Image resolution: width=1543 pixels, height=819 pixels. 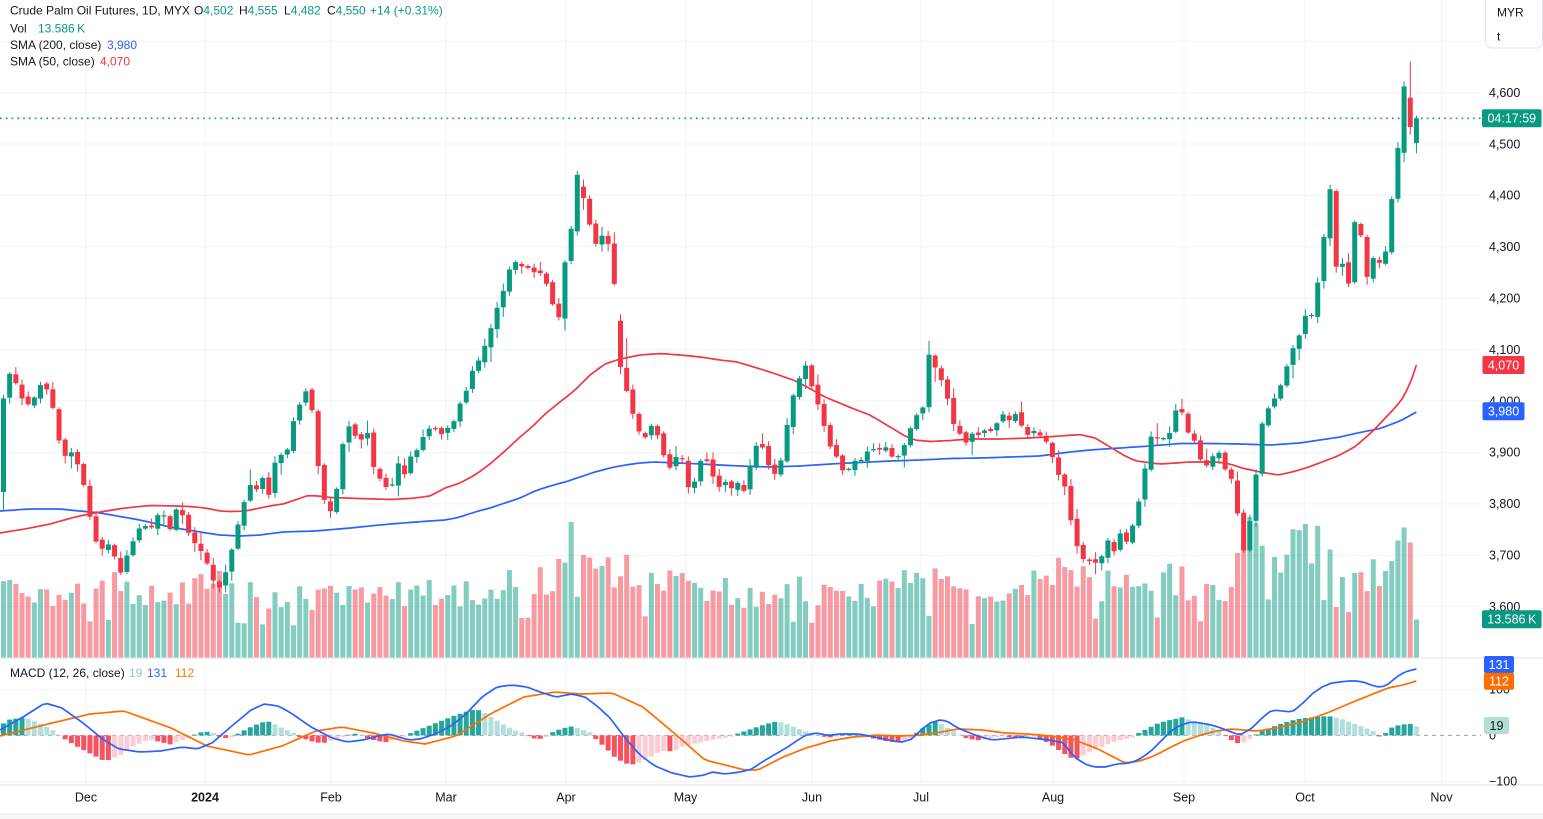 What do you see at coordinates (67, 673) in the screenshot?
I see `svg-text: MACD (12, 26, close)` at bounding box center [67, 673].